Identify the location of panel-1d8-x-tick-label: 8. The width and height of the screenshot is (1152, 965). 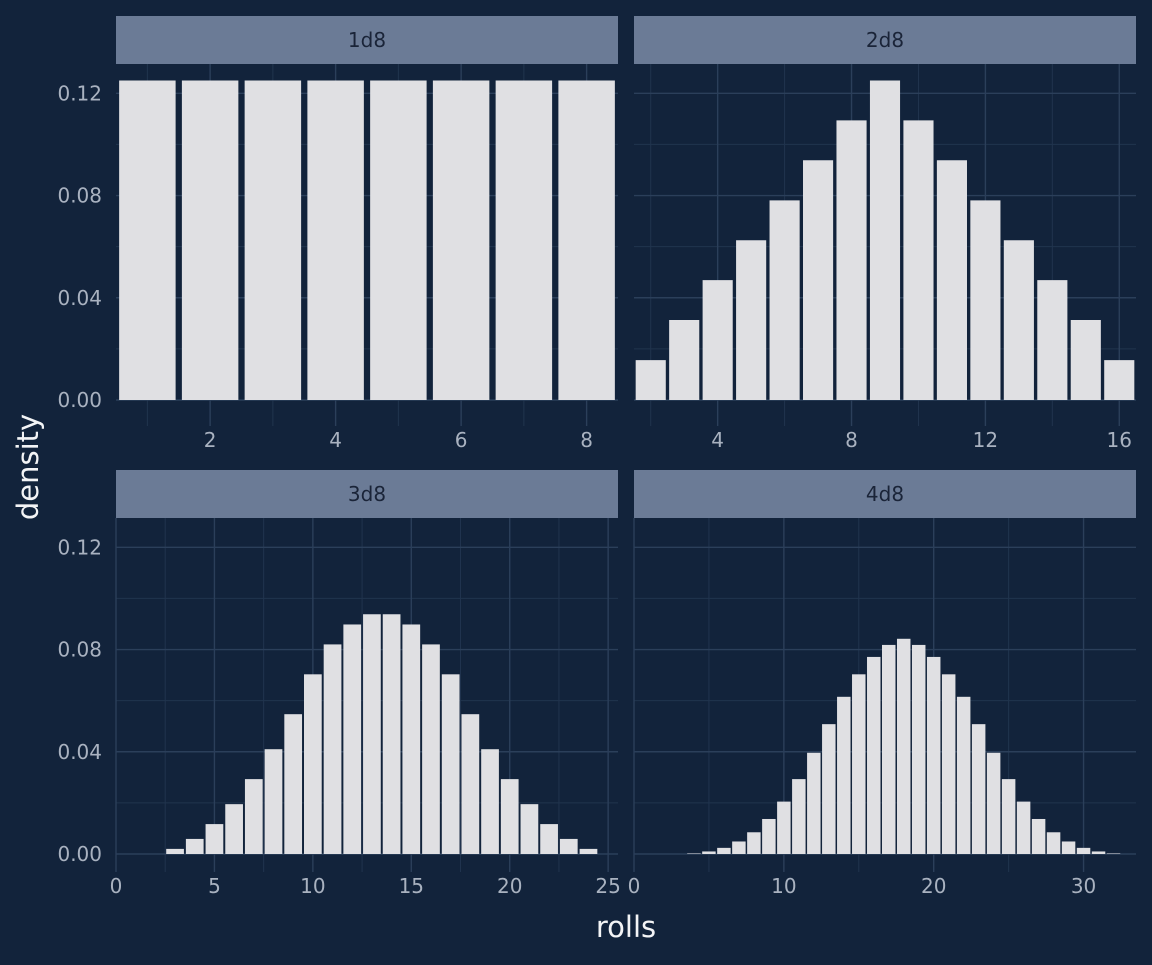
(586, 440).